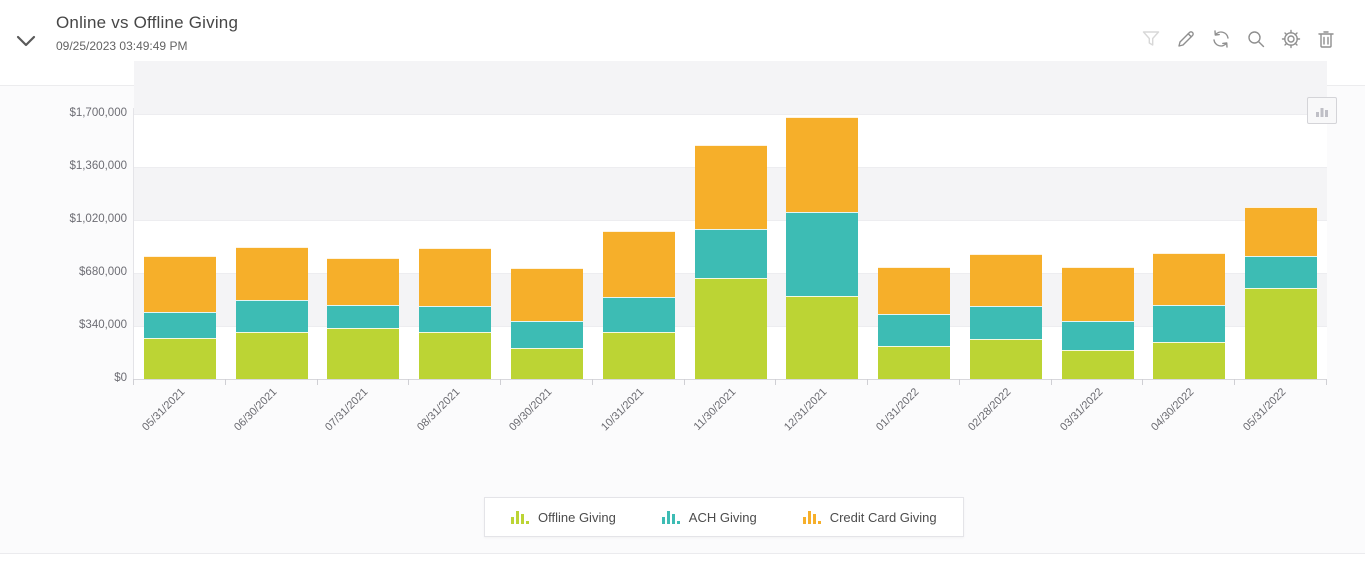  Describe the element at coordinates (122, 46) in the screenshot. I see `widget-timestamp: 09/25/2023 03:49:49 PM` at that location.